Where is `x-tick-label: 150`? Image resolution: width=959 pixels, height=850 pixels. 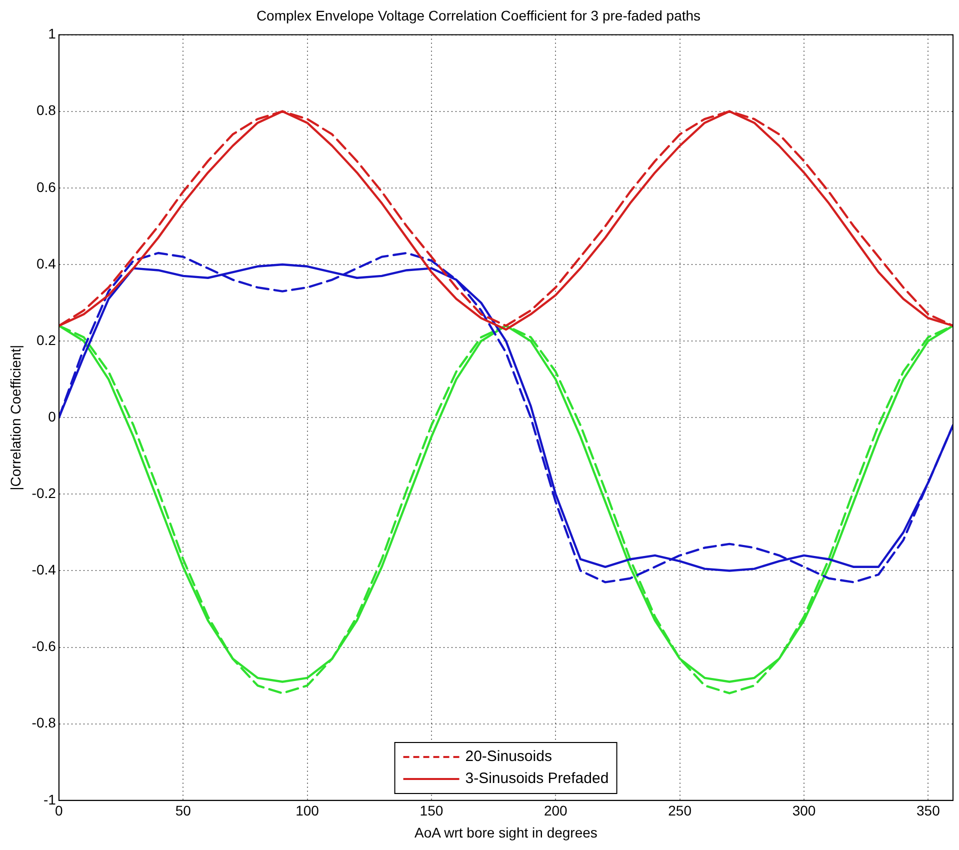 x-tick-label: 150 is located at coordinates (432, 810).